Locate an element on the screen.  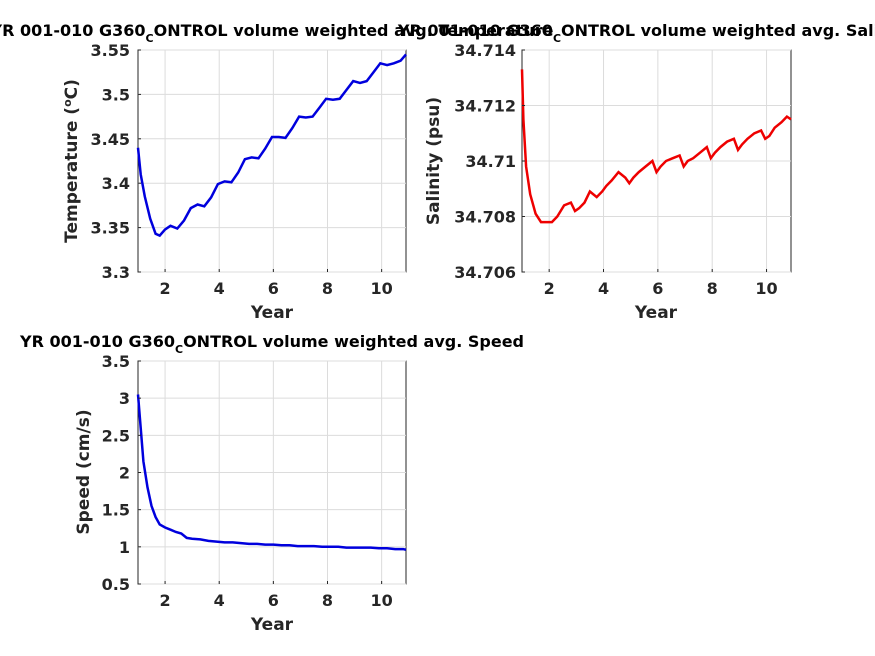
temperature-y-tick-label: 3.3 is located at coordinates (116, 272).